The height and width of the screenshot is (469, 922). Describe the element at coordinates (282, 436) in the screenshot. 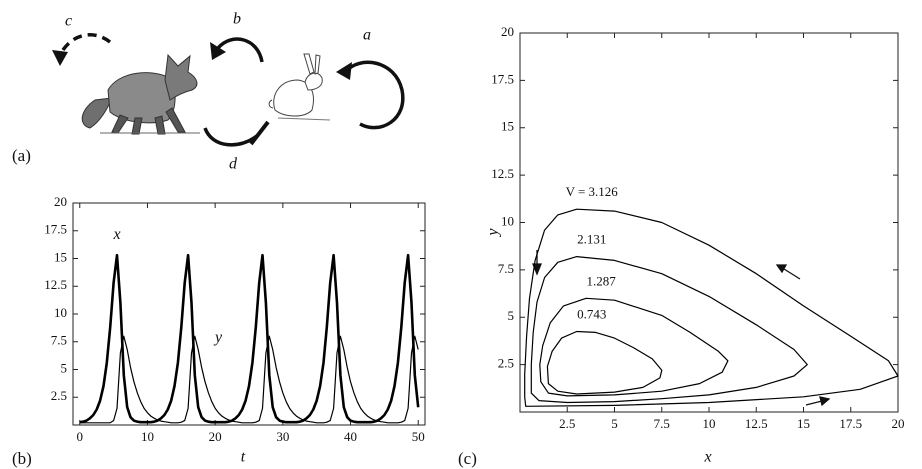

I see `x-tick-label: 30` at that location.